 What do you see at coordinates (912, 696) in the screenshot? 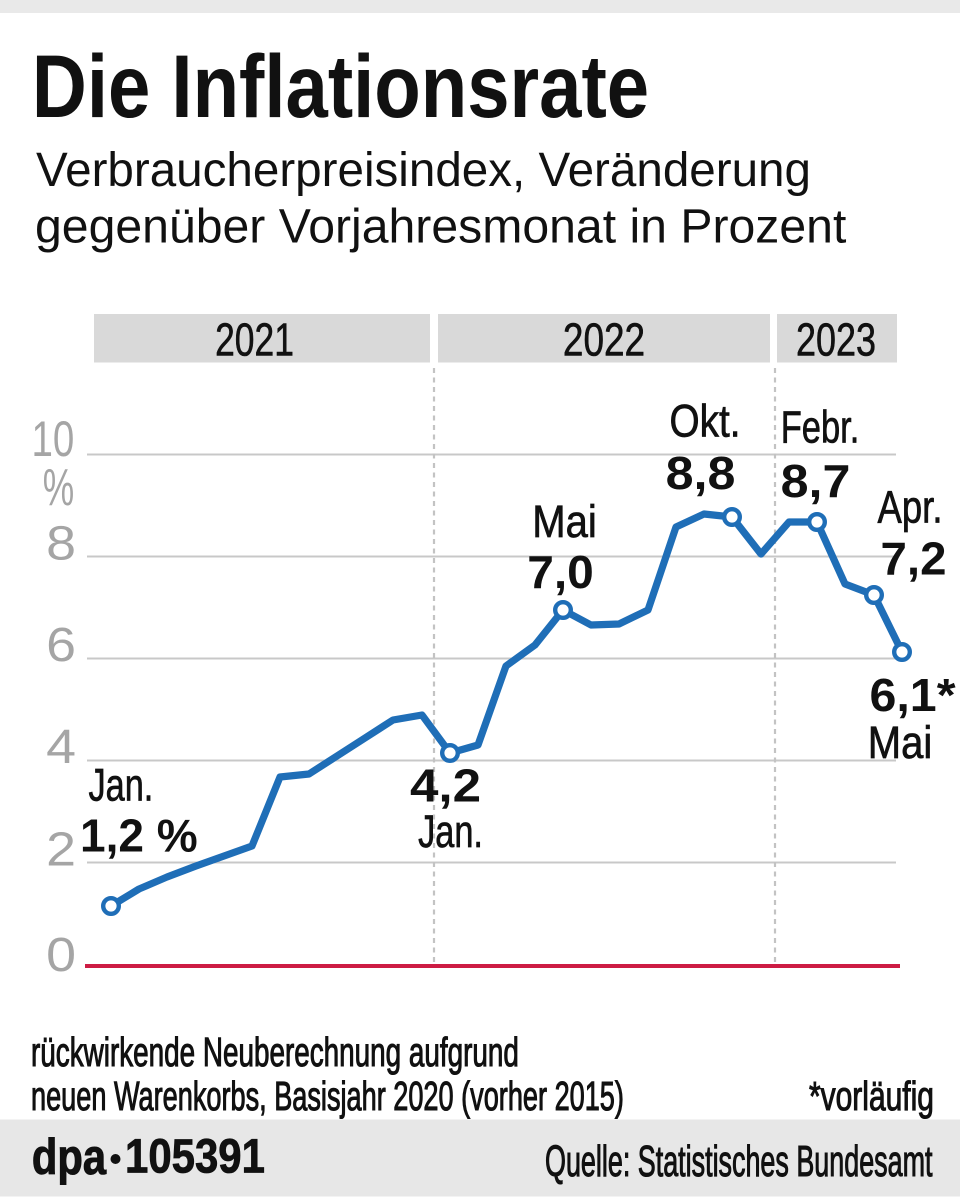
I see `svg-text: 6,1*` at bounding box center [912, 696].